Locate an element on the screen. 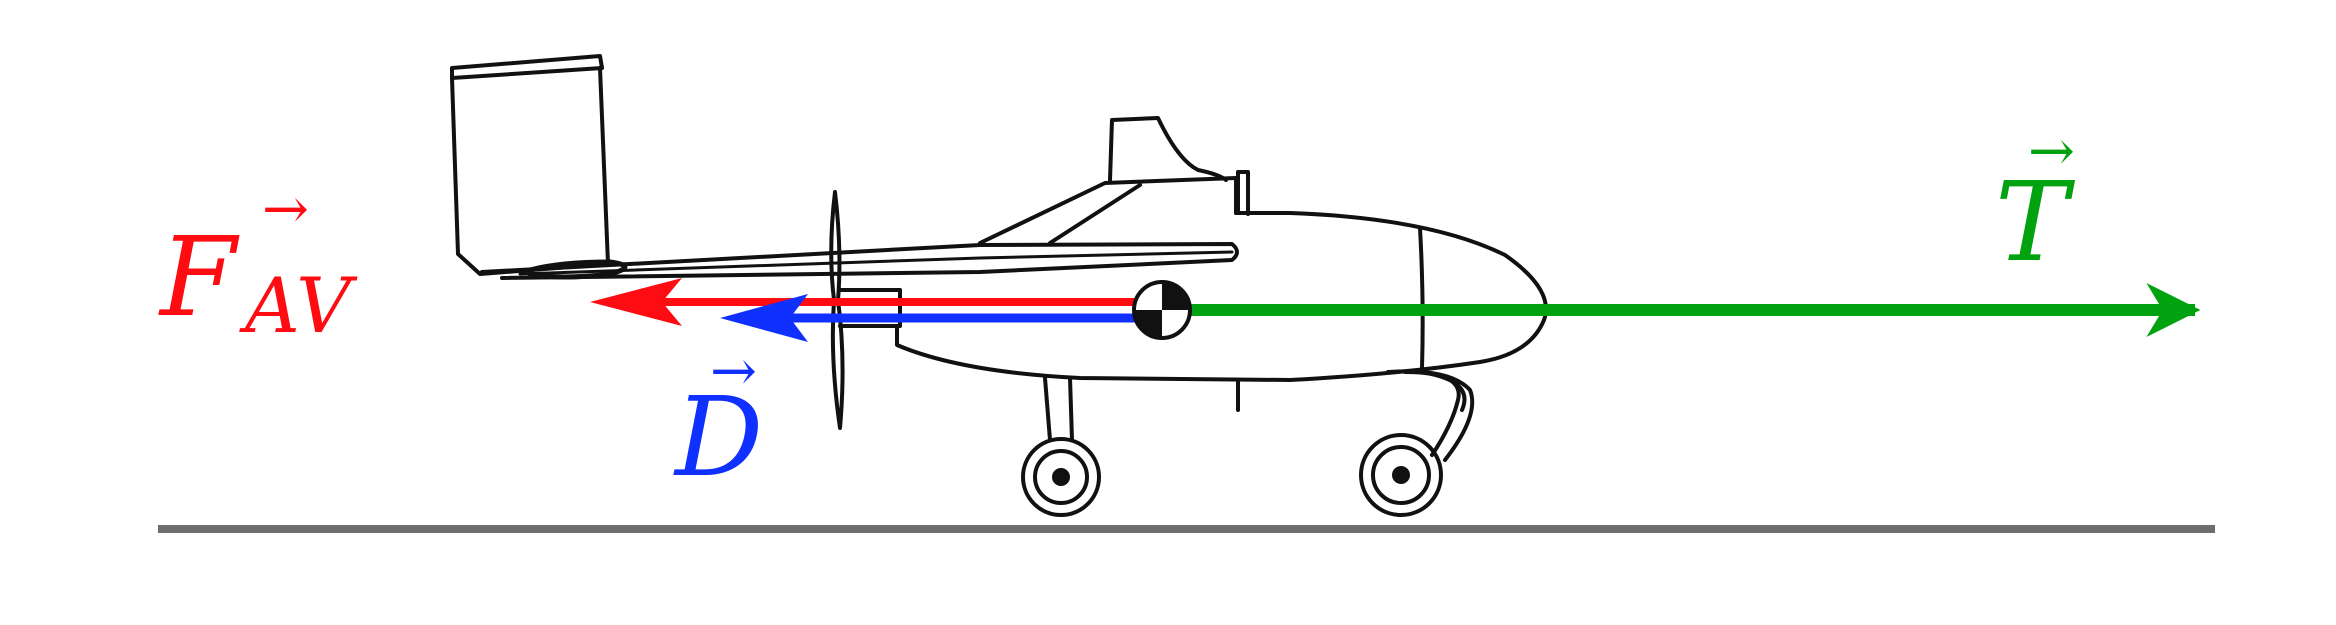 The image size is (2336, 625). nose-wheel-rim is located at coordinates (1061, 477).